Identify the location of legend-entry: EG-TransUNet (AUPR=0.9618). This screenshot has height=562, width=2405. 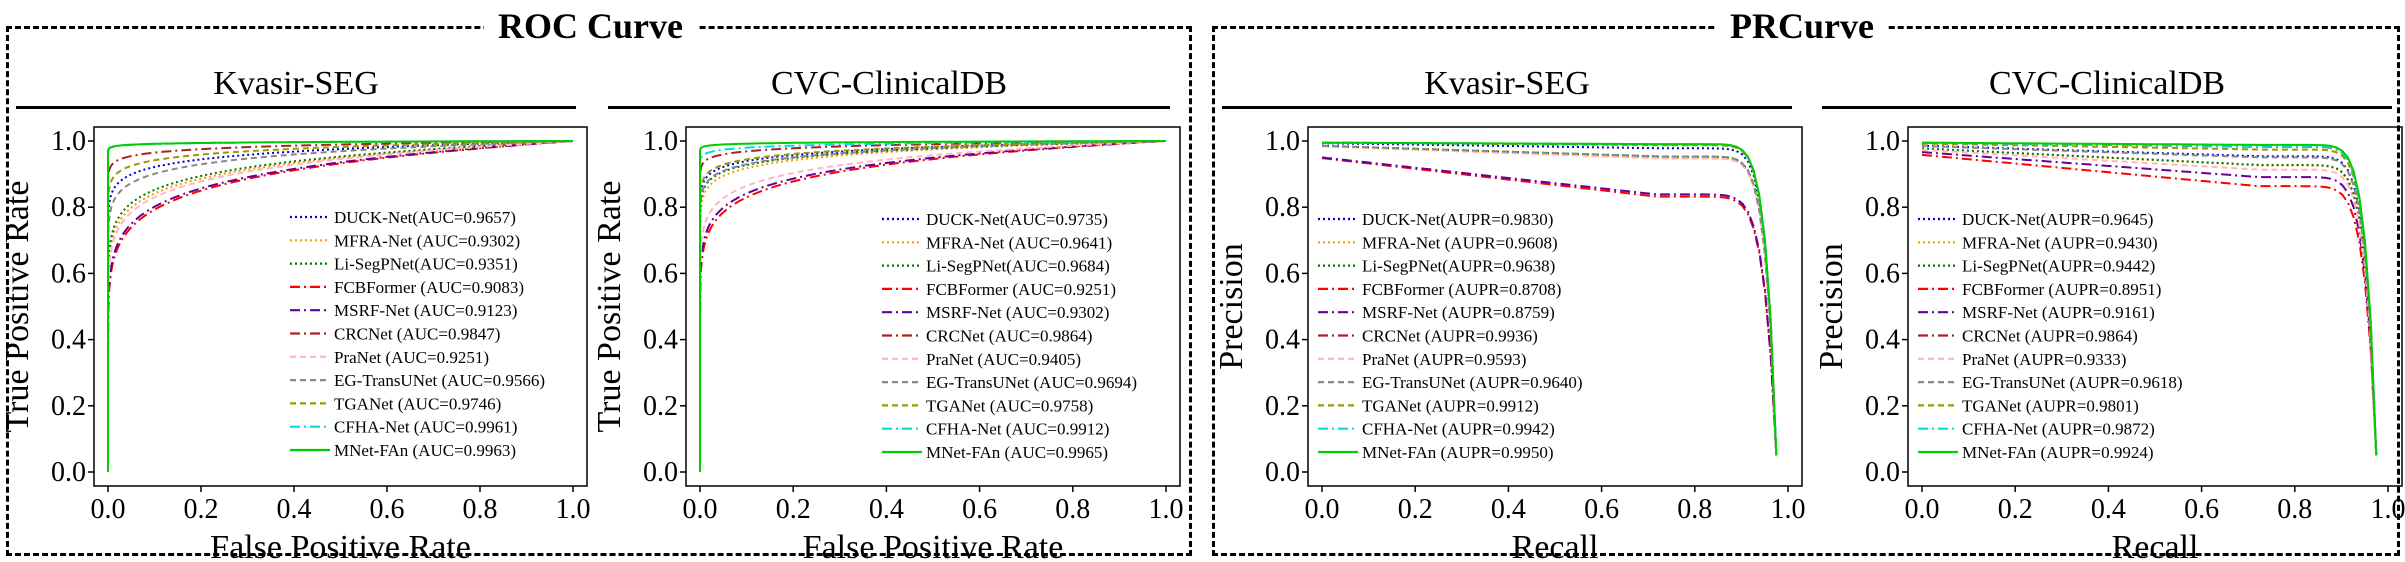
(2072, 382).